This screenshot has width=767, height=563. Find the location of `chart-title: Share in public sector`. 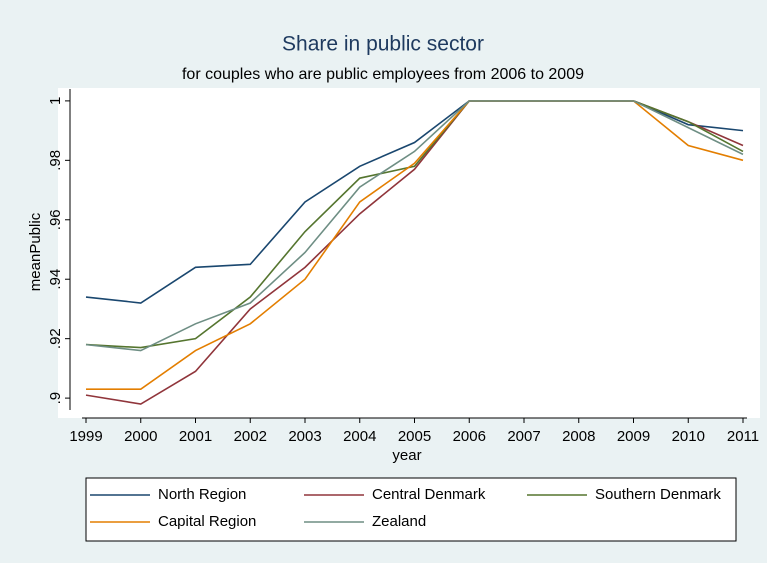

chart-title: Share in public sector is located at coordinates (383, 44).